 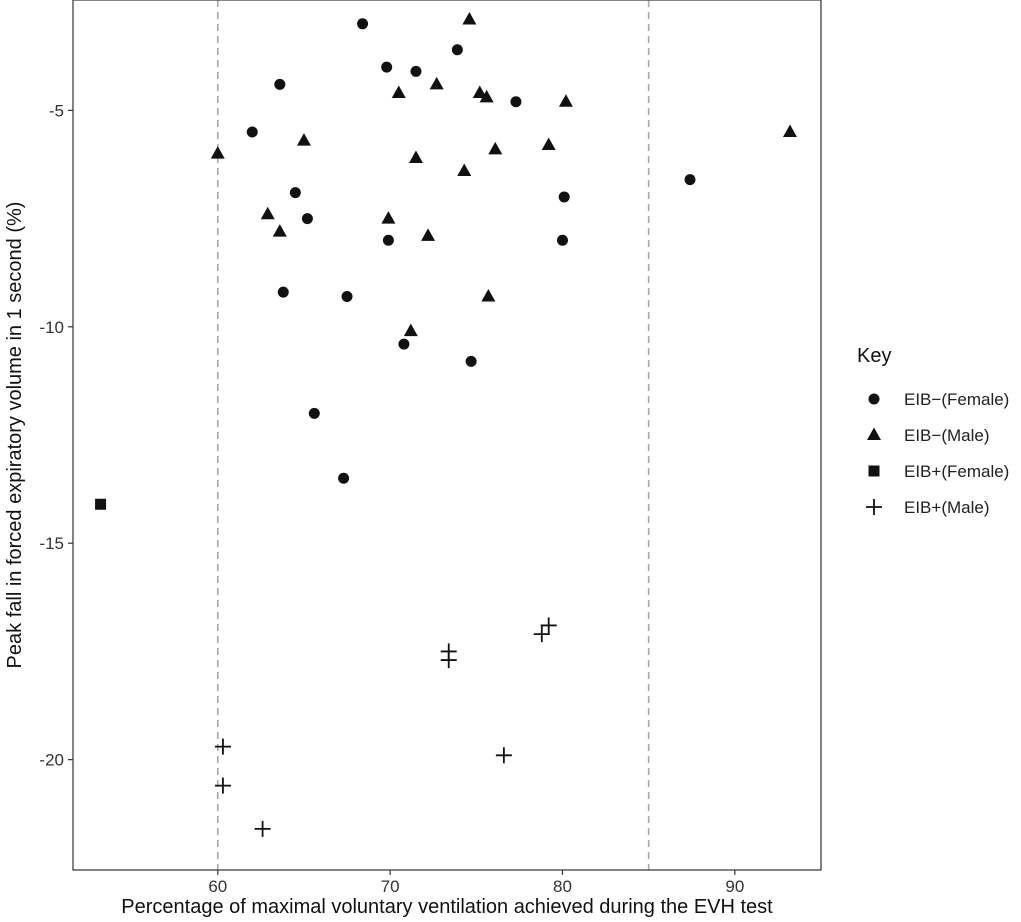 I want to click on x-tick-label: 70, so click(x=390, y=886).